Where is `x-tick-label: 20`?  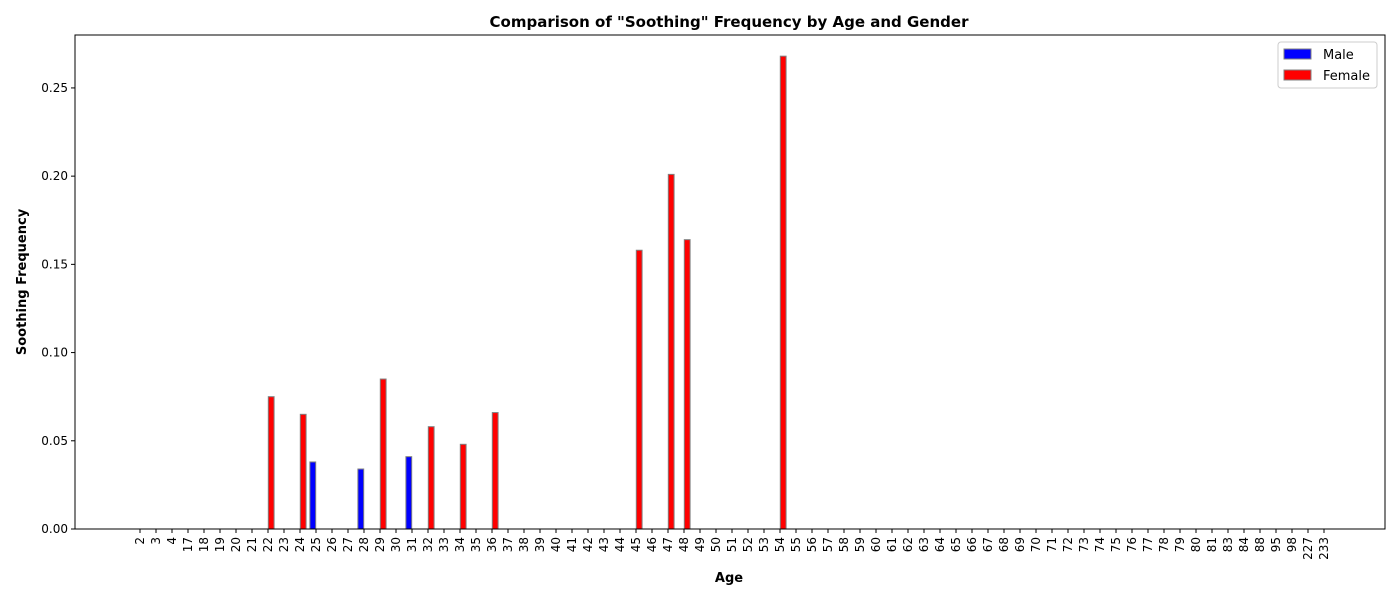
x-tick-label: 20 is located at coordinates (236, 544).